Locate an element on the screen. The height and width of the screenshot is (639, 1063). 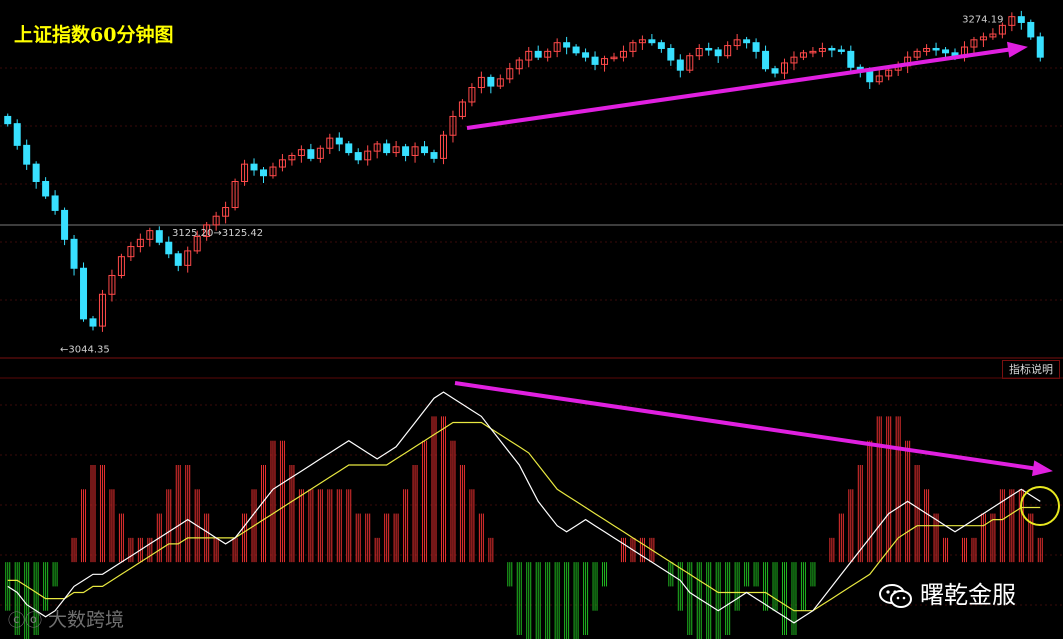
watermark-right-text: 曙乾金服 is located at coordinates (968, 595).